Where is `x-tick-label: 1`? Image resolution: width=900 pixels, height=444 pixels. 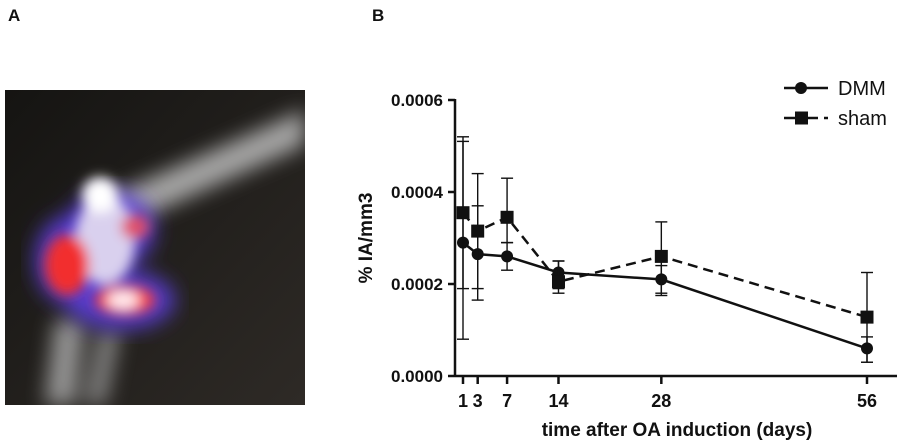 x-tick-label: 1 is located at coordinates (463, 401).